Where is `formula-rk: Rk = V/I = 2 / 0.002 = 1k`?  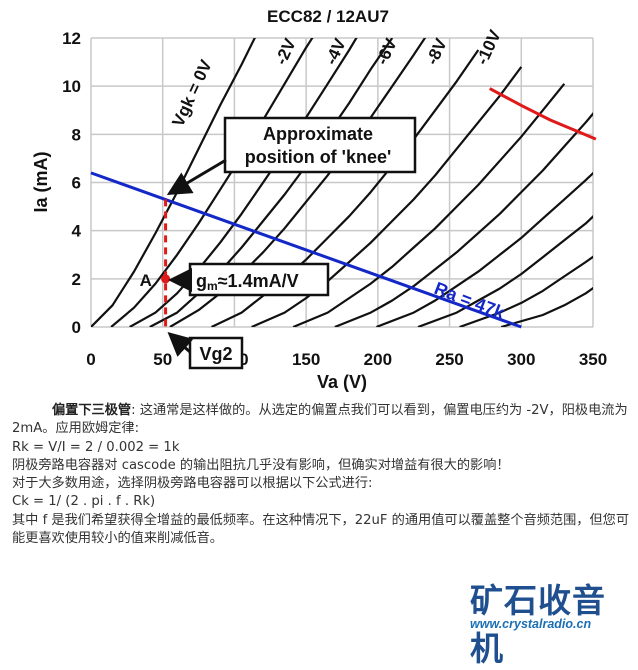
formula-rk: Rk = V/I = 2 / 0.002 = 1k is located at coordinates (96, 447).